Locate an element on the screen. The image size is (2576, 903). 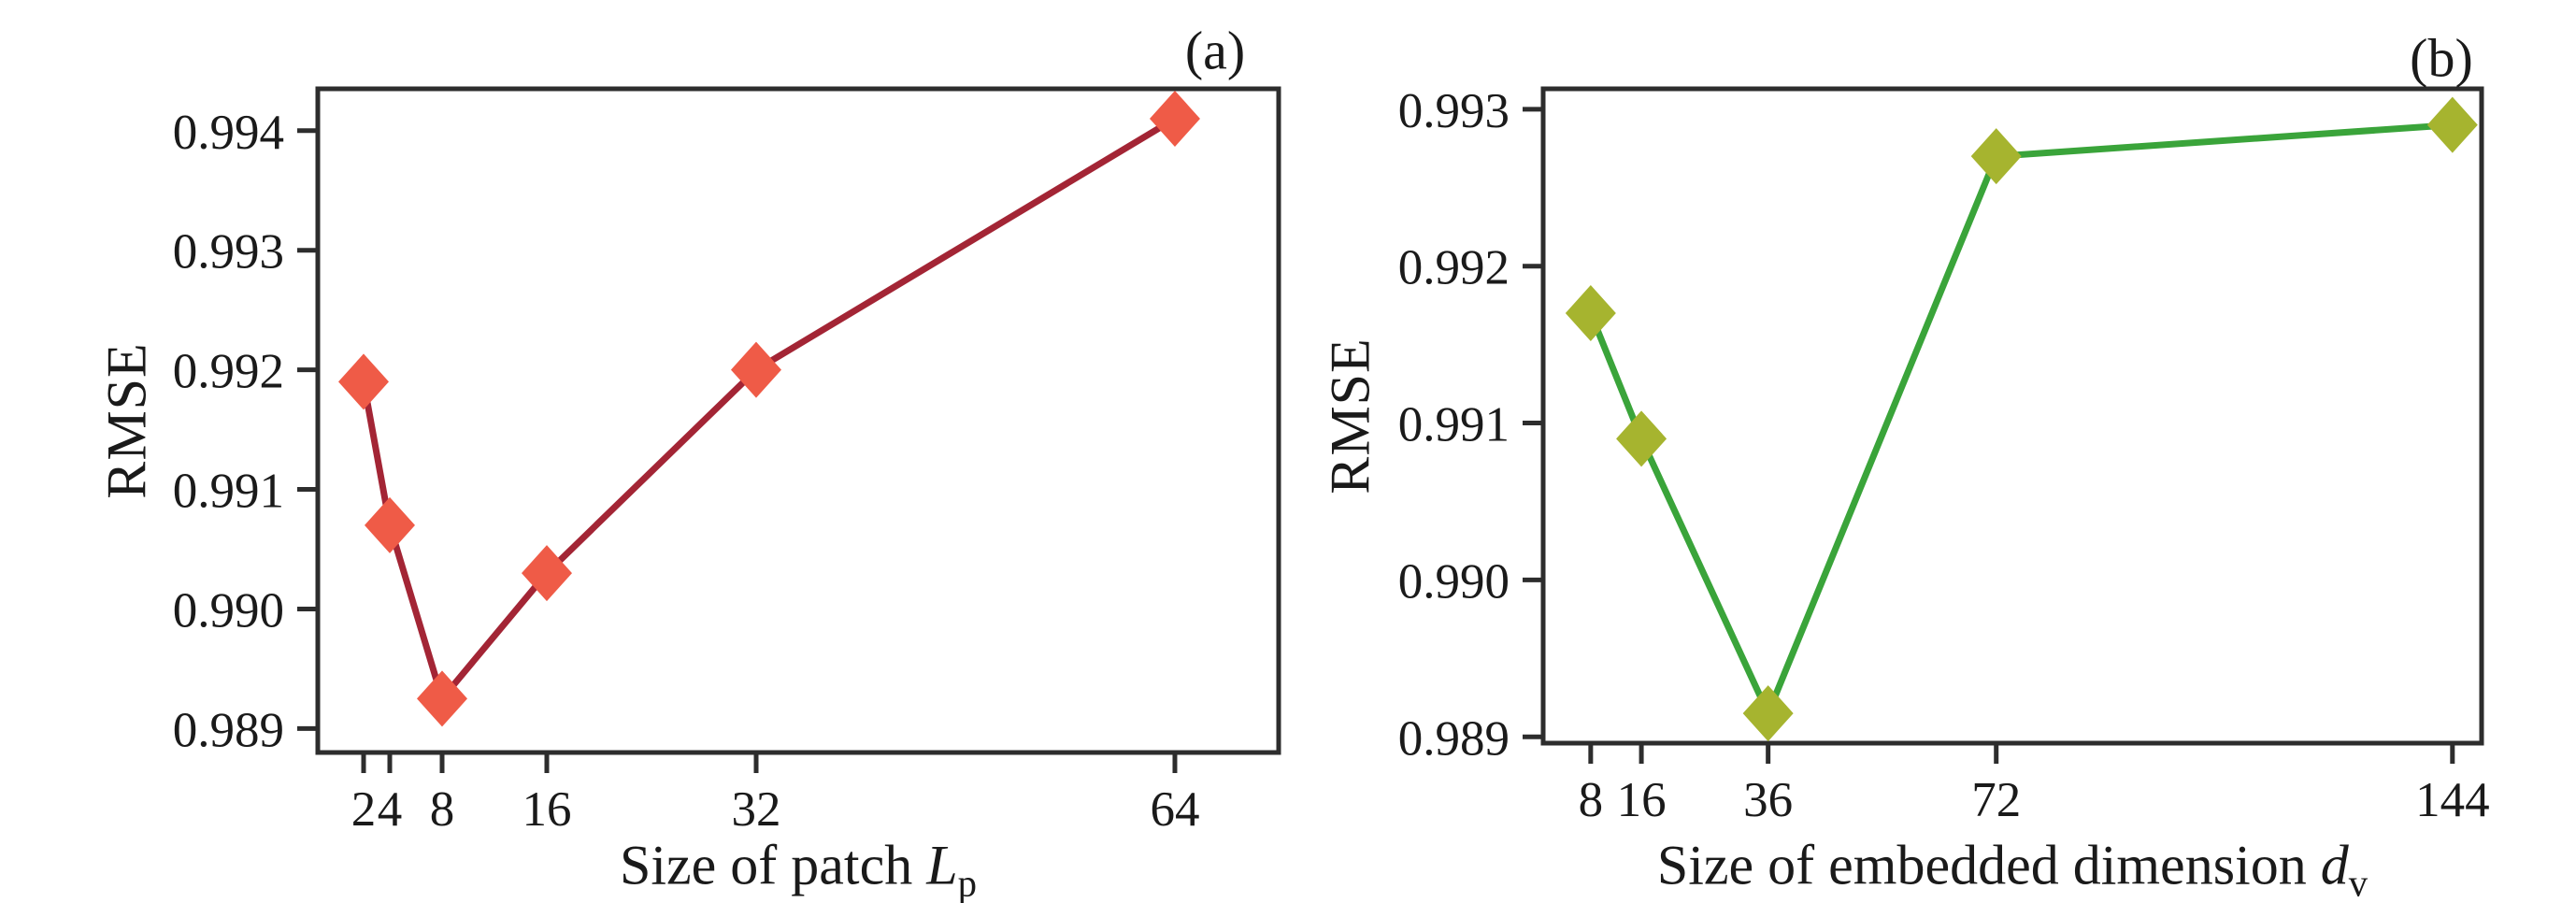
x-axis-label-a: Size of patch Lp is located at coordinates (798, 868).